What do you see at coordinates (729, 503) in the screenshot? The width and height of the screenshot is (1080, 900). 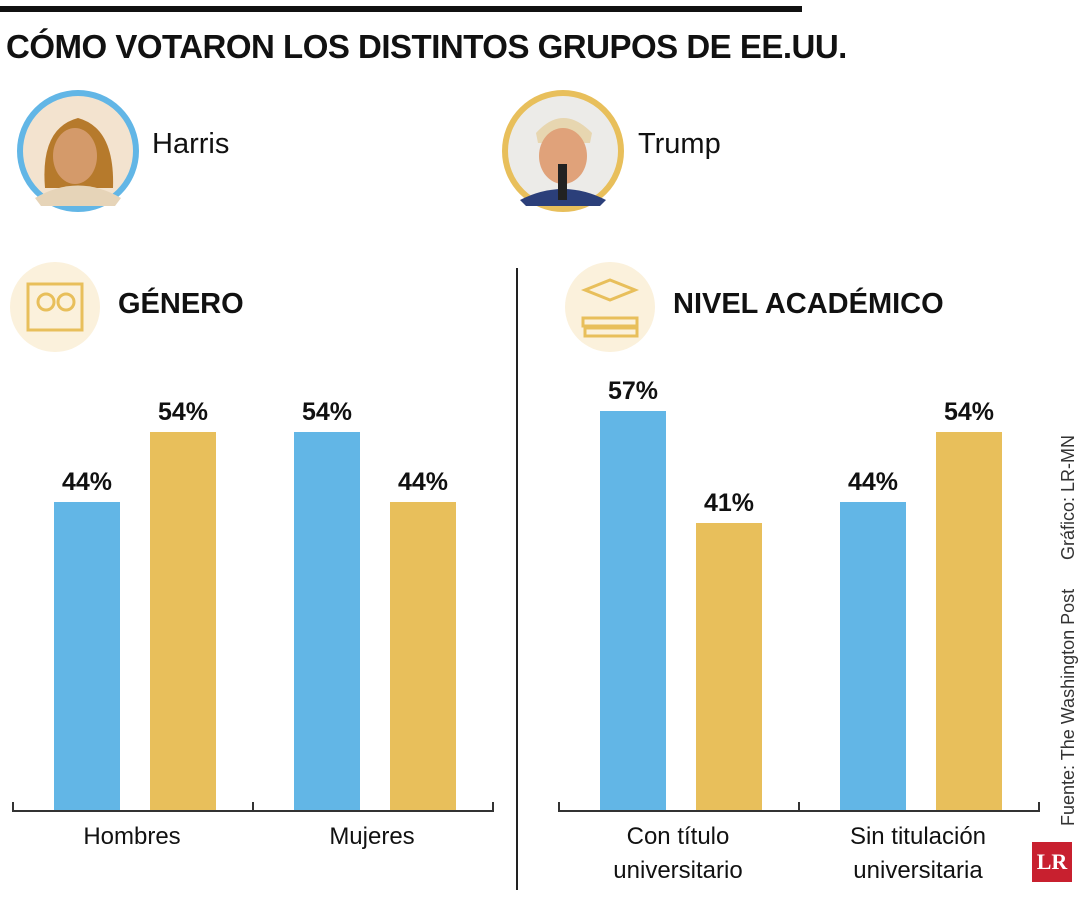 I see `value-label: 41%` at bounding box center [729, 503].